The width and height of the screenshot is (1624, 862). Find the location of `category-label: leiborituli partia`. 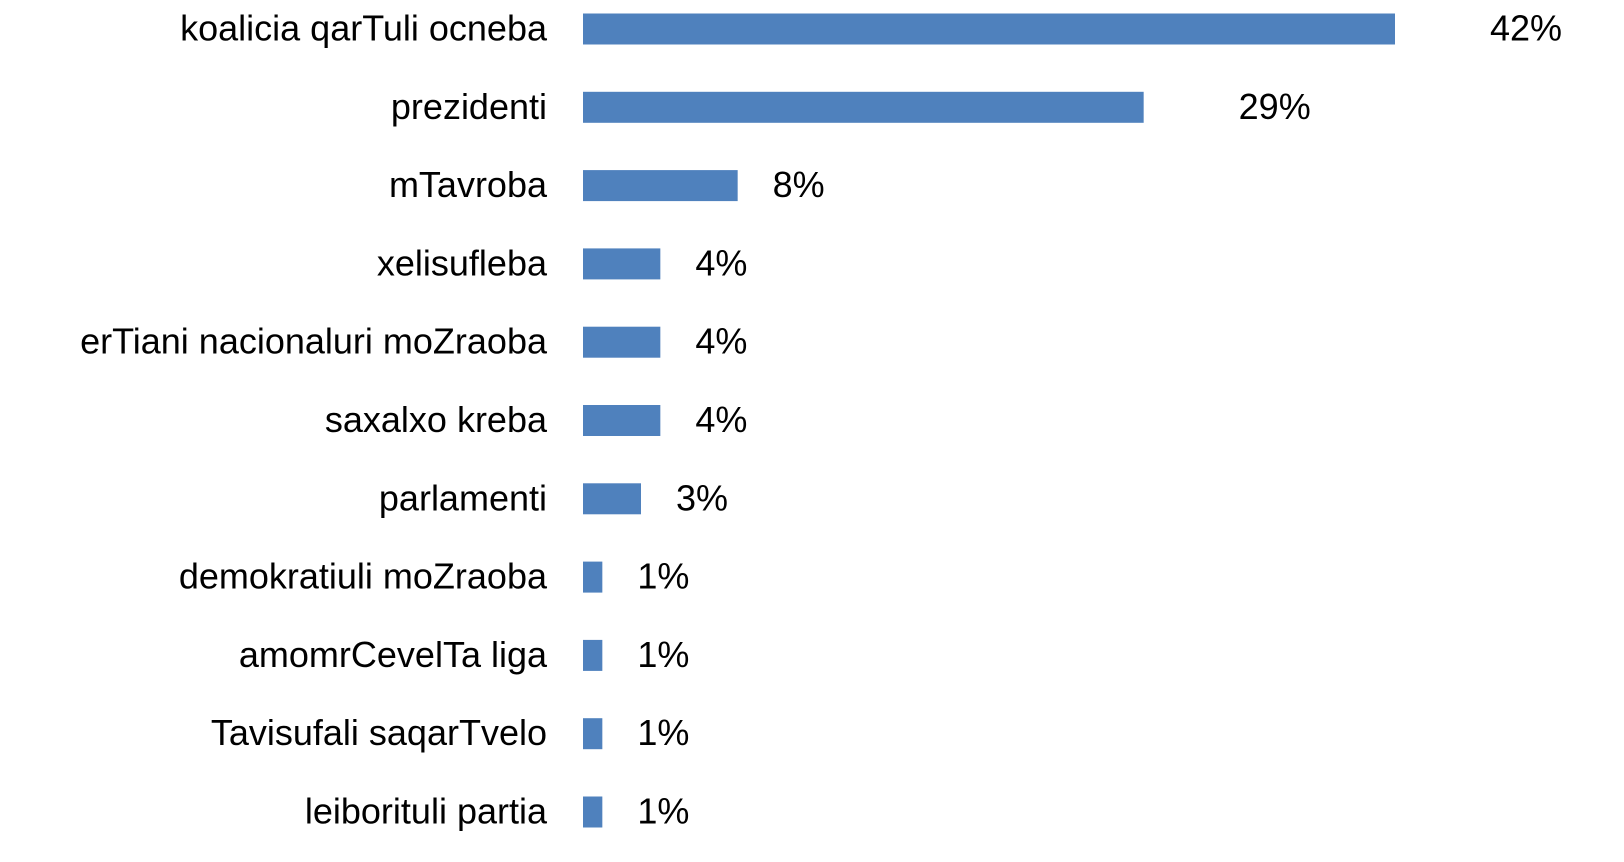

category-label: leiborituli partia is located at coordinates (426, 811).